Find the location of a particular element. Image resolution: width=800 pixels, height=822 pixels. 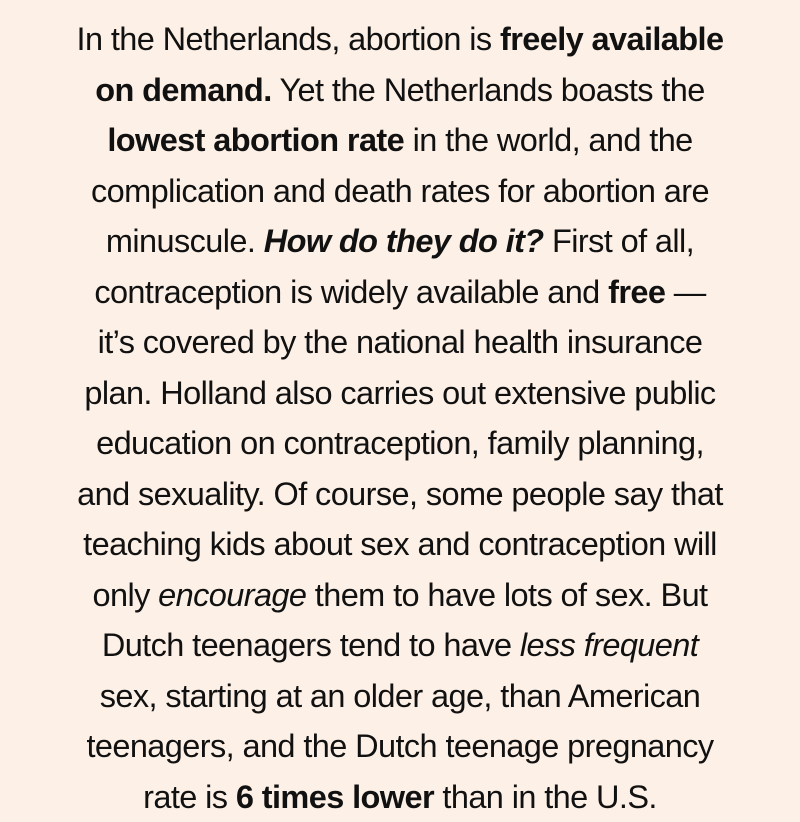

text-segment: In the Netherlands, abortion is is located at coordinates (288, 39).